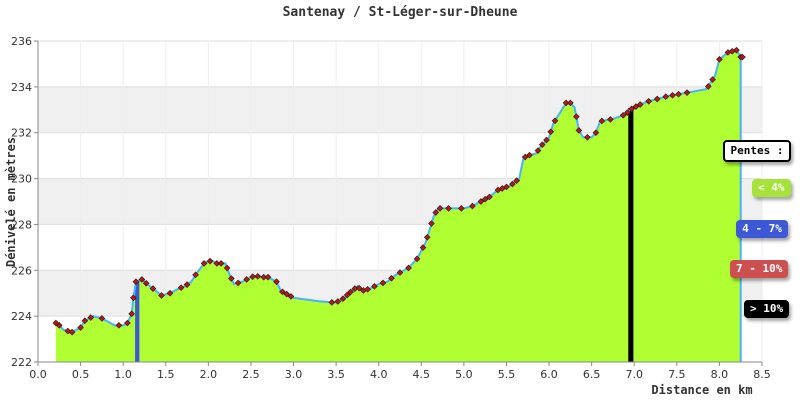 Image resolution: width=800 pixels, height=400 pixels. What do you see at coordinates (549, 374) in the screenshot?
I see `x-tick-label: 6.0` at bounding box center [549, 374].